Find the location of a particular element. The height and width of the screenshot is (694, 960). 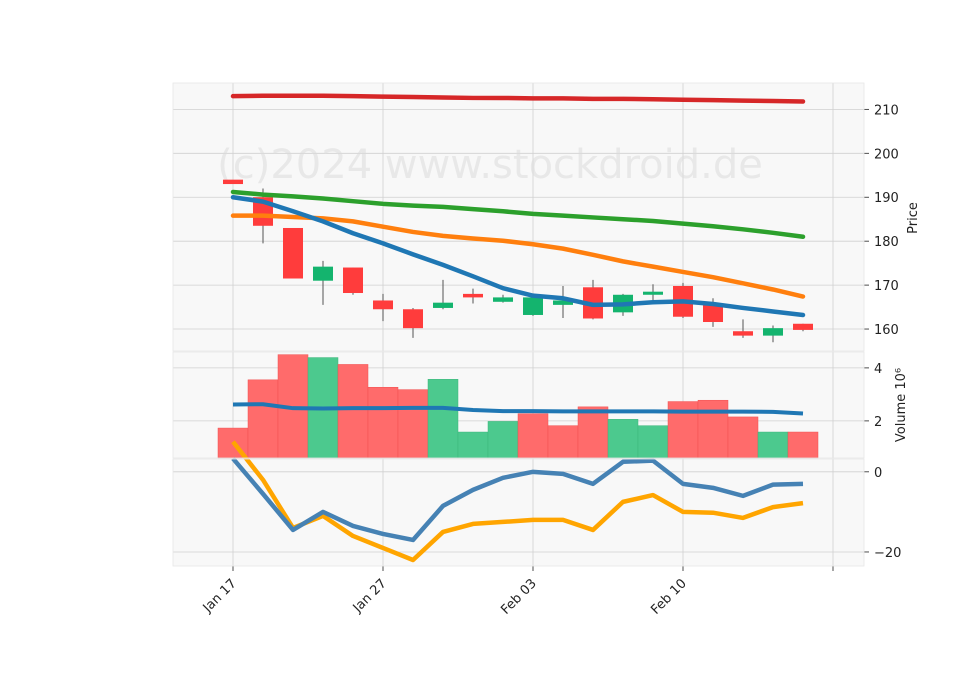

x-tick-label: Jan 17 is located at coordinates (220, 596).